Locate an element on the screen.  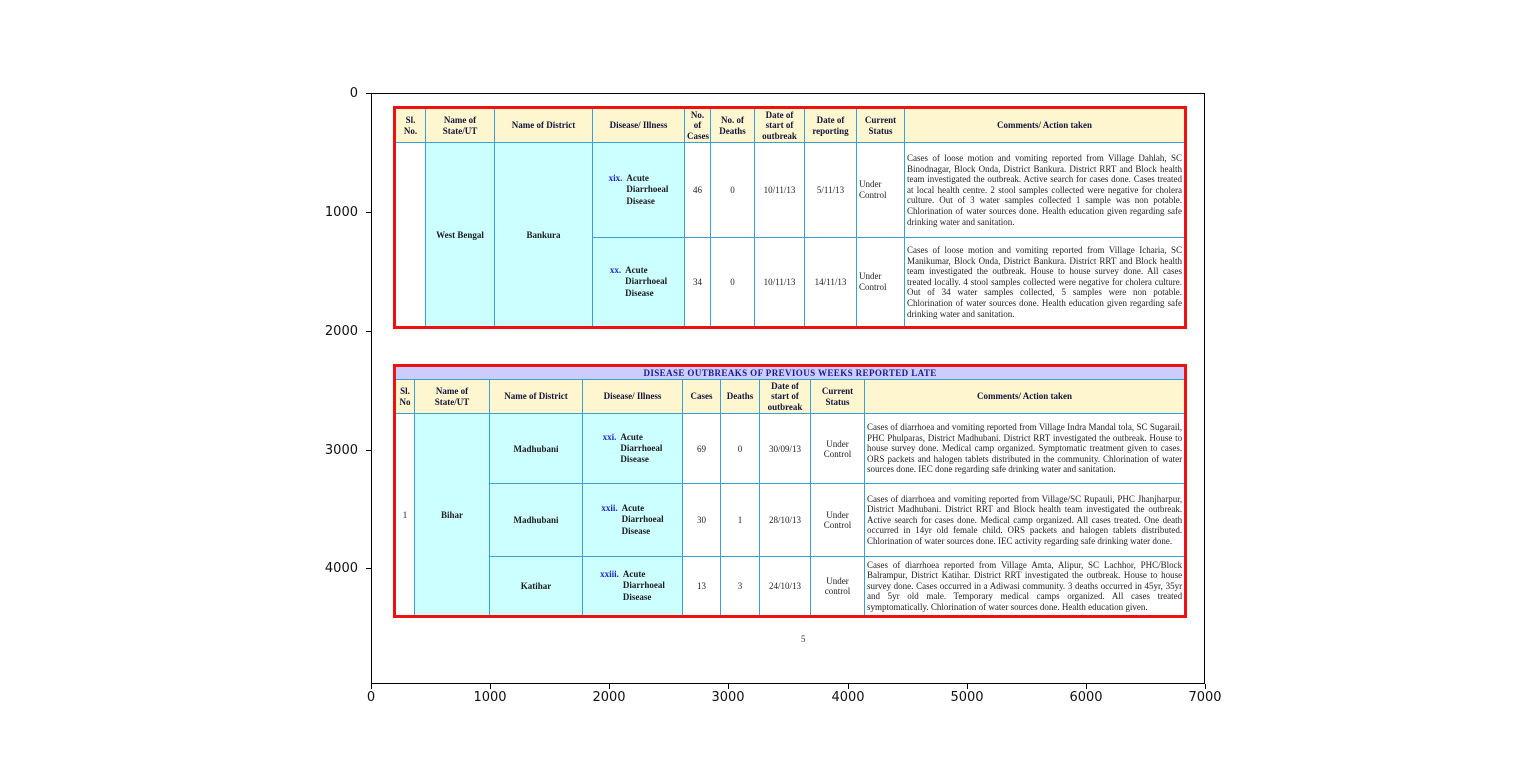
header-deaths: No. of Deaths is located at coordinates (732, 125).